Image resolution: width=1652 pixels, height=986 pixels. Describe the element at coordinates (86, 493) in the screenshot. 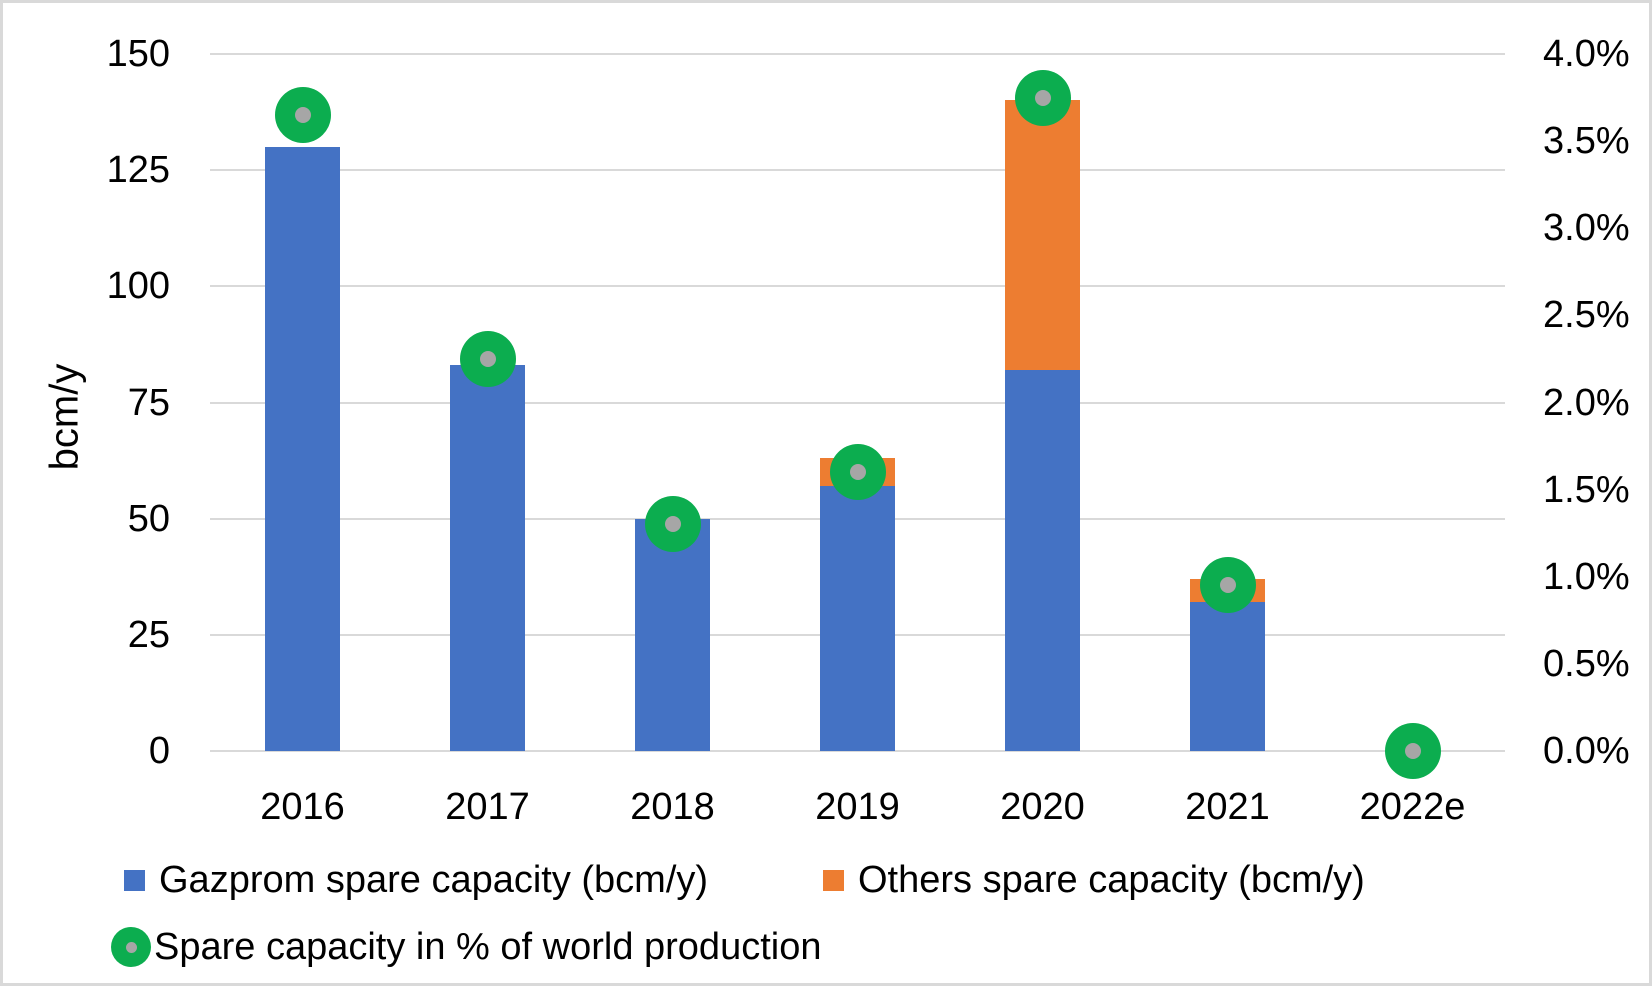

I see `left-axis-ticks: 0 25 50 75 100 125 150` at that location.